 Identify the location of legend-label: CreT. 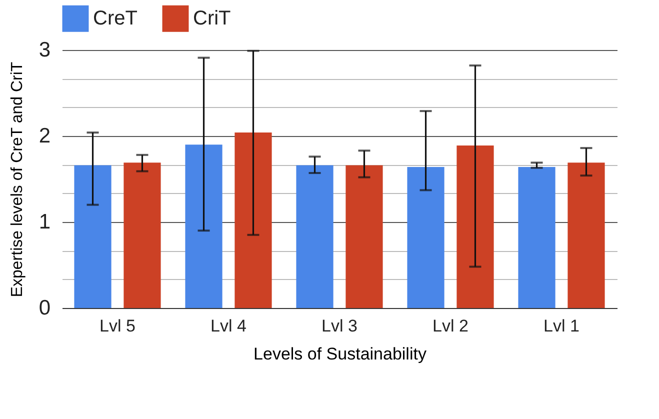
(115, 19).